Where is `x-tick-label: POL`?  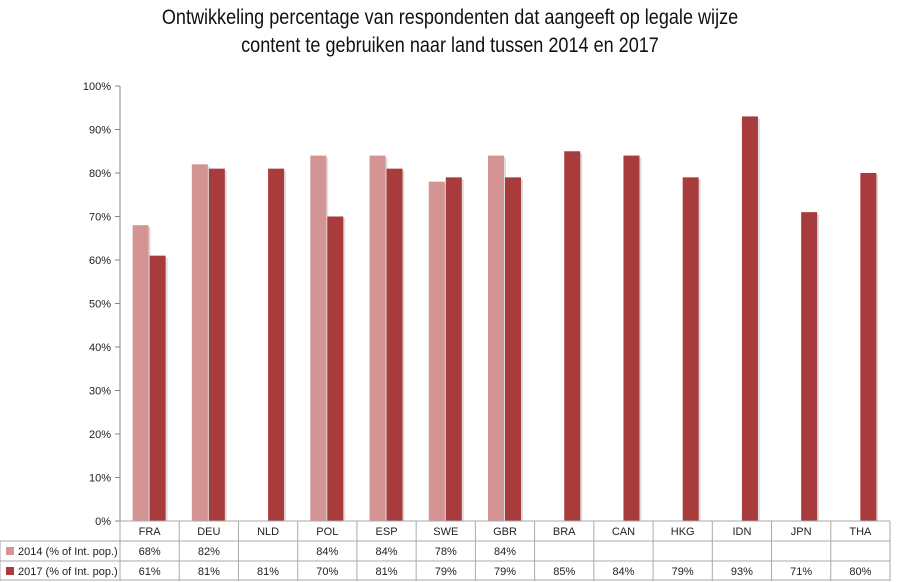 x-tick-label: POL is located at coordinates (327, 532).